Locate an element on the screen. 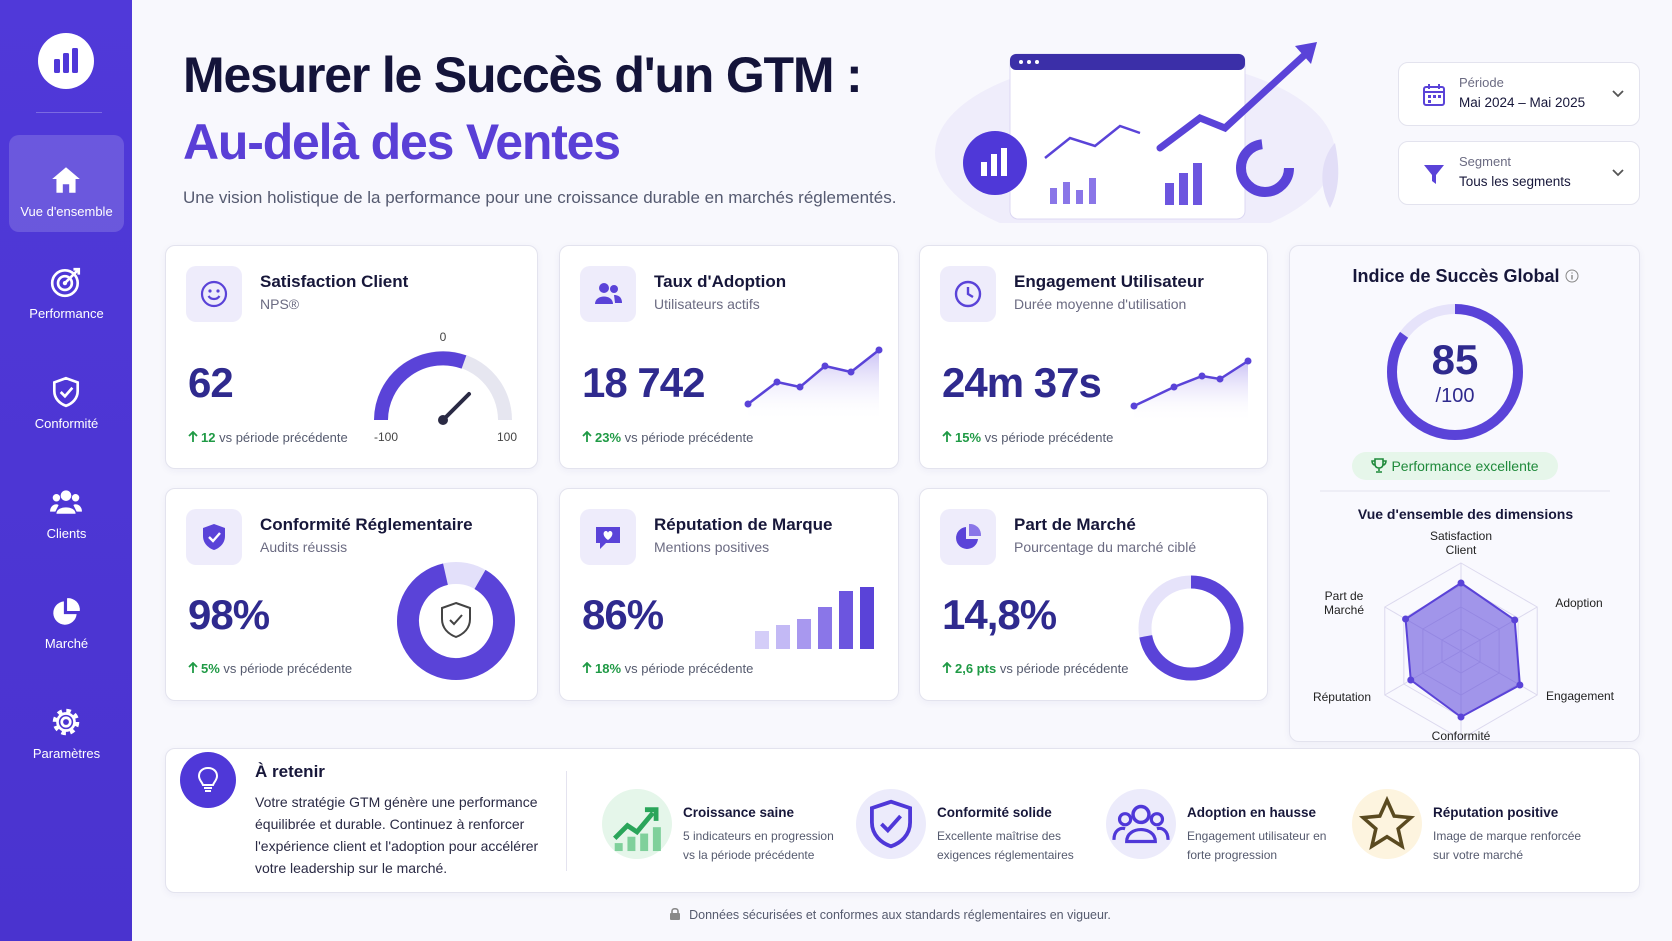 This screenshot has width=1672, height=941. kpi-visual is located at coordinates (813, 384).